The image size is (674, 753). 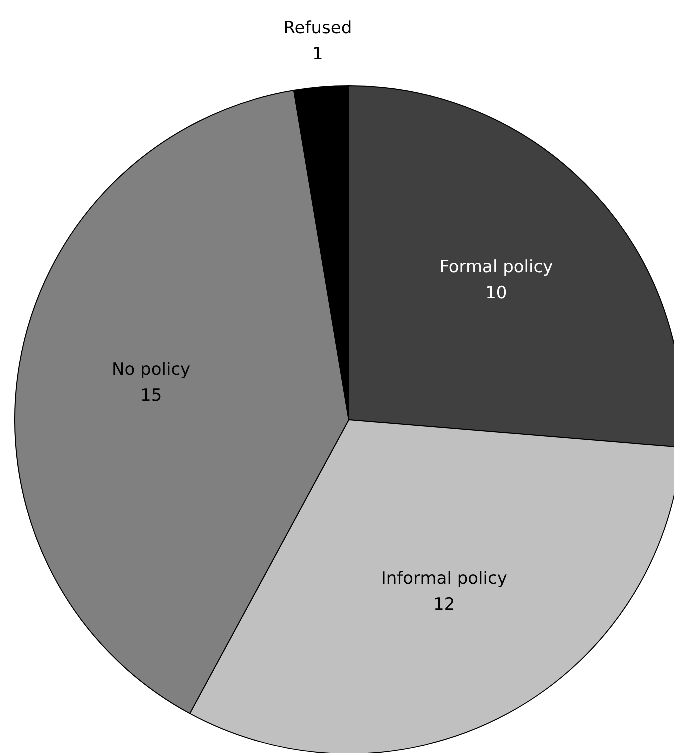 I want to click on data-label: 12, so click(x=445, y=605).